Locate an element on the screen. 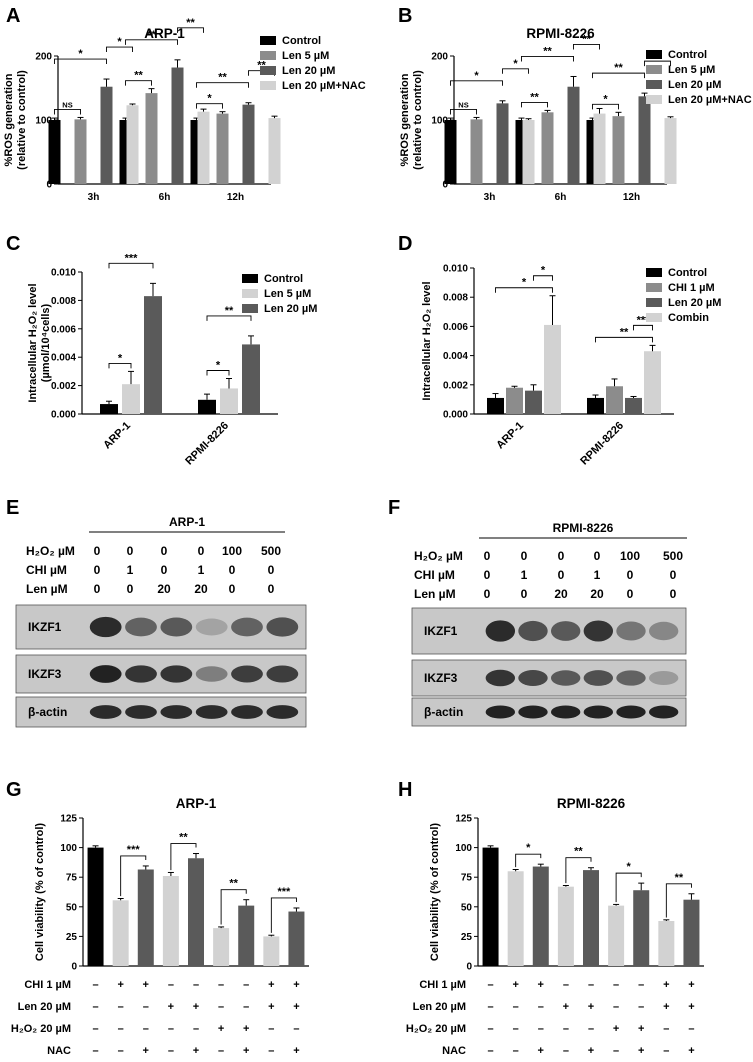 The height and width of the screenshot is (1062, 753). y-axis-label: %ROS generation is located at coordinates (405, 119).